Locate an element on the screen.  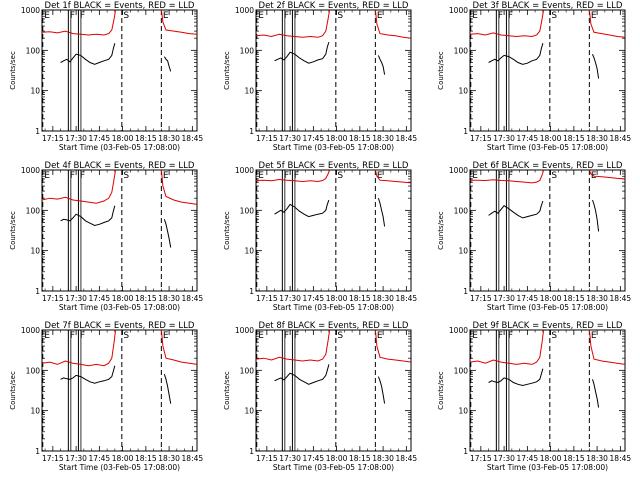
panel-title: Det 1f BLACK = Events, RED = LLD is located at coordinates (120, 6).